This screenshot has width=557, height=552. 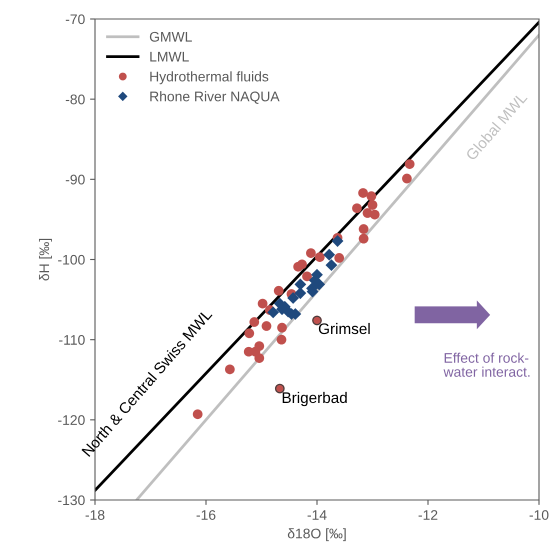 I want to click on y-tick-label: -110, so click(x=72, y=340).